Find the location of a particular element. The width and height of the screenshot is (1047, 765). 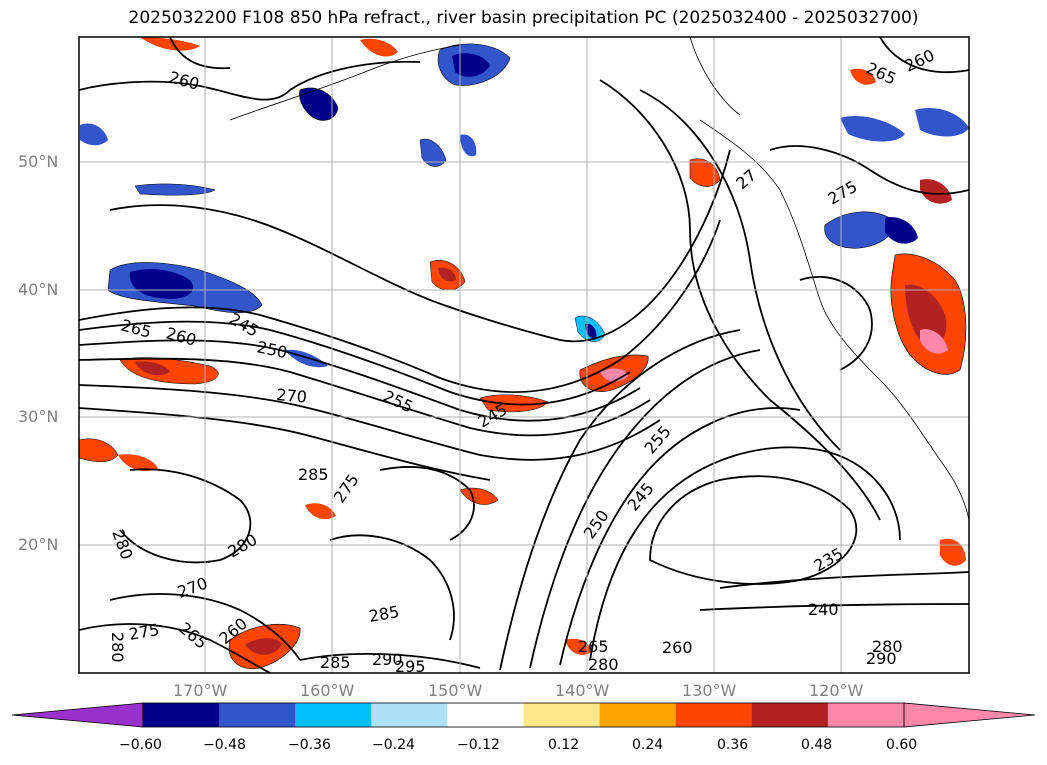

colorbar-tick-label: 0.24 is located at coordinates (648, 745).